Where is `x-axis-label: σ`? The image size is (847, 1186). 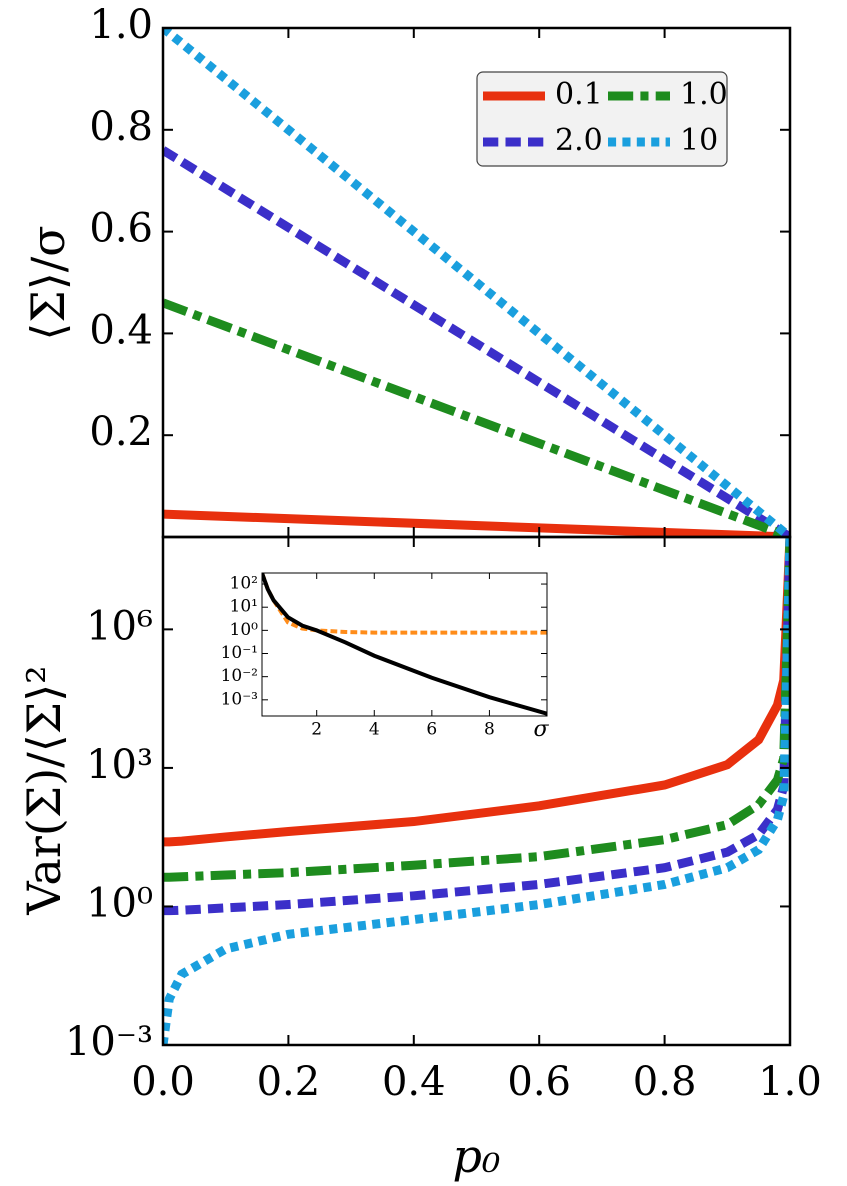
x-axis-label: σ is located at coordinates (541, 729).